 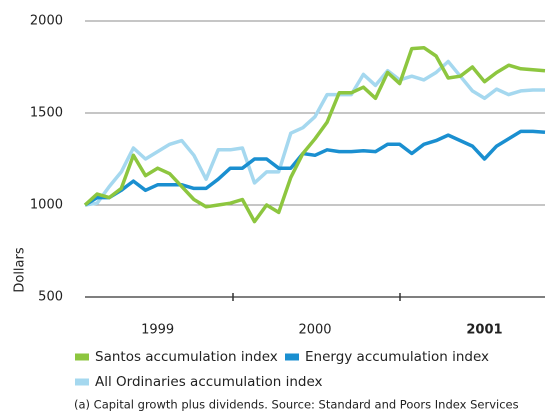 I want to click on legend-label: All Ordinaries accumulation index, so click(x=209, y=382).